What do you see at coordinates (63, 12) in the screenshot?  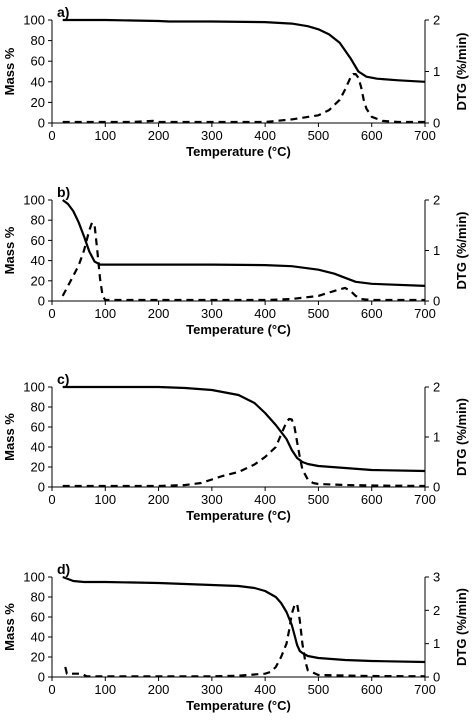 I see `panel-label: a)` at bounding box center [63, 12].